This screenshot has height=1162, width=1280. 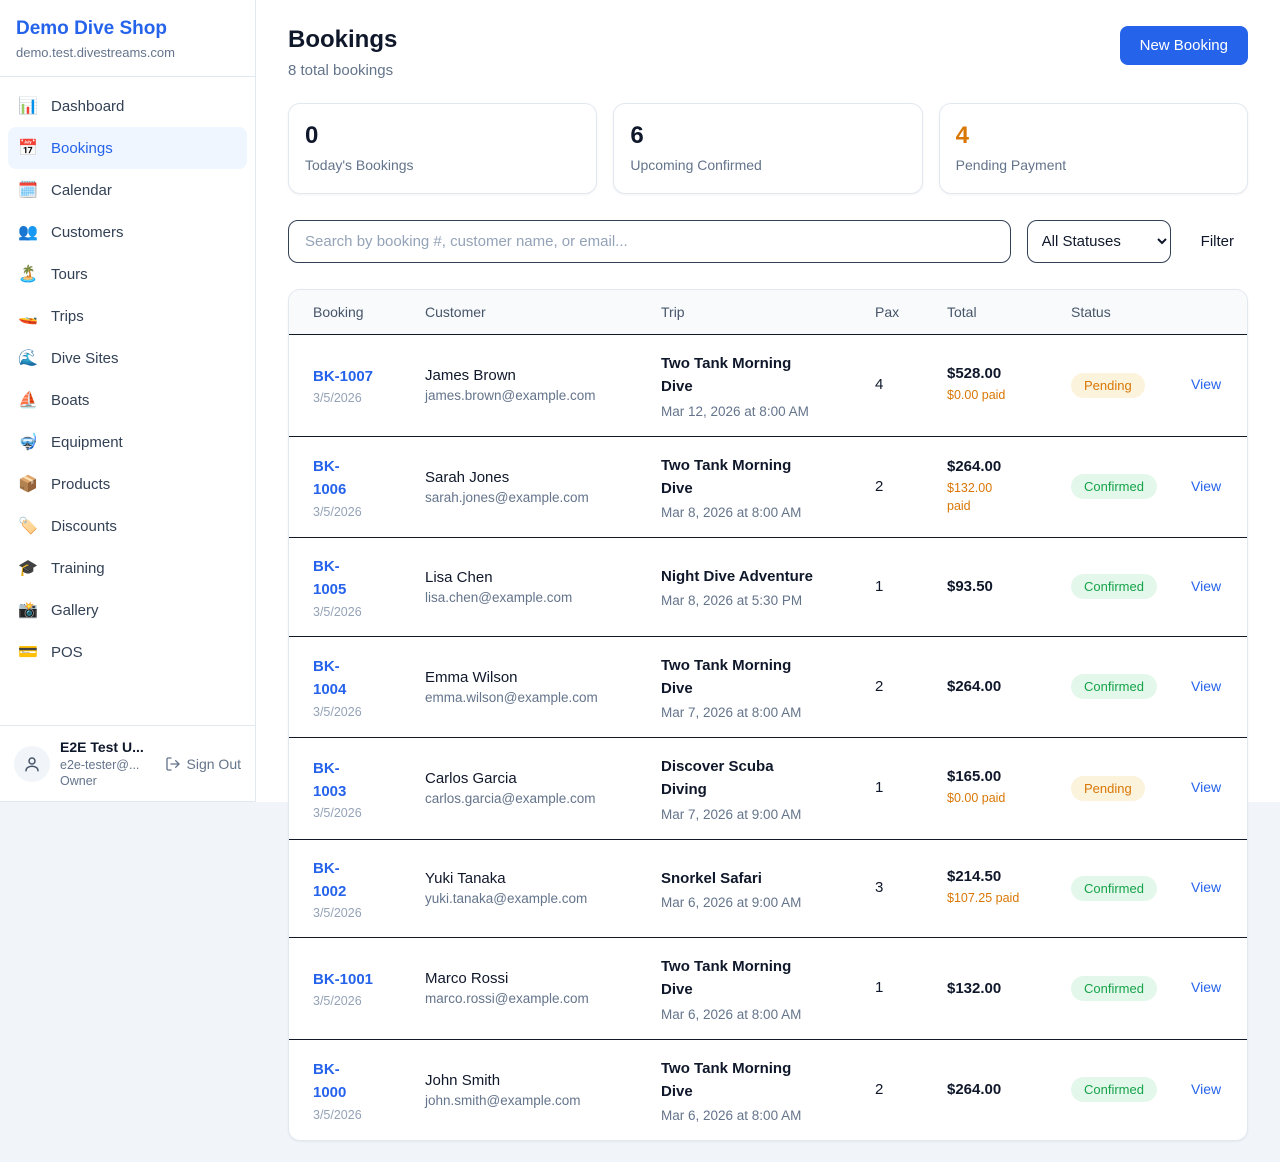 I want to click on column-header-total: Total, so click(x=997, y=312).